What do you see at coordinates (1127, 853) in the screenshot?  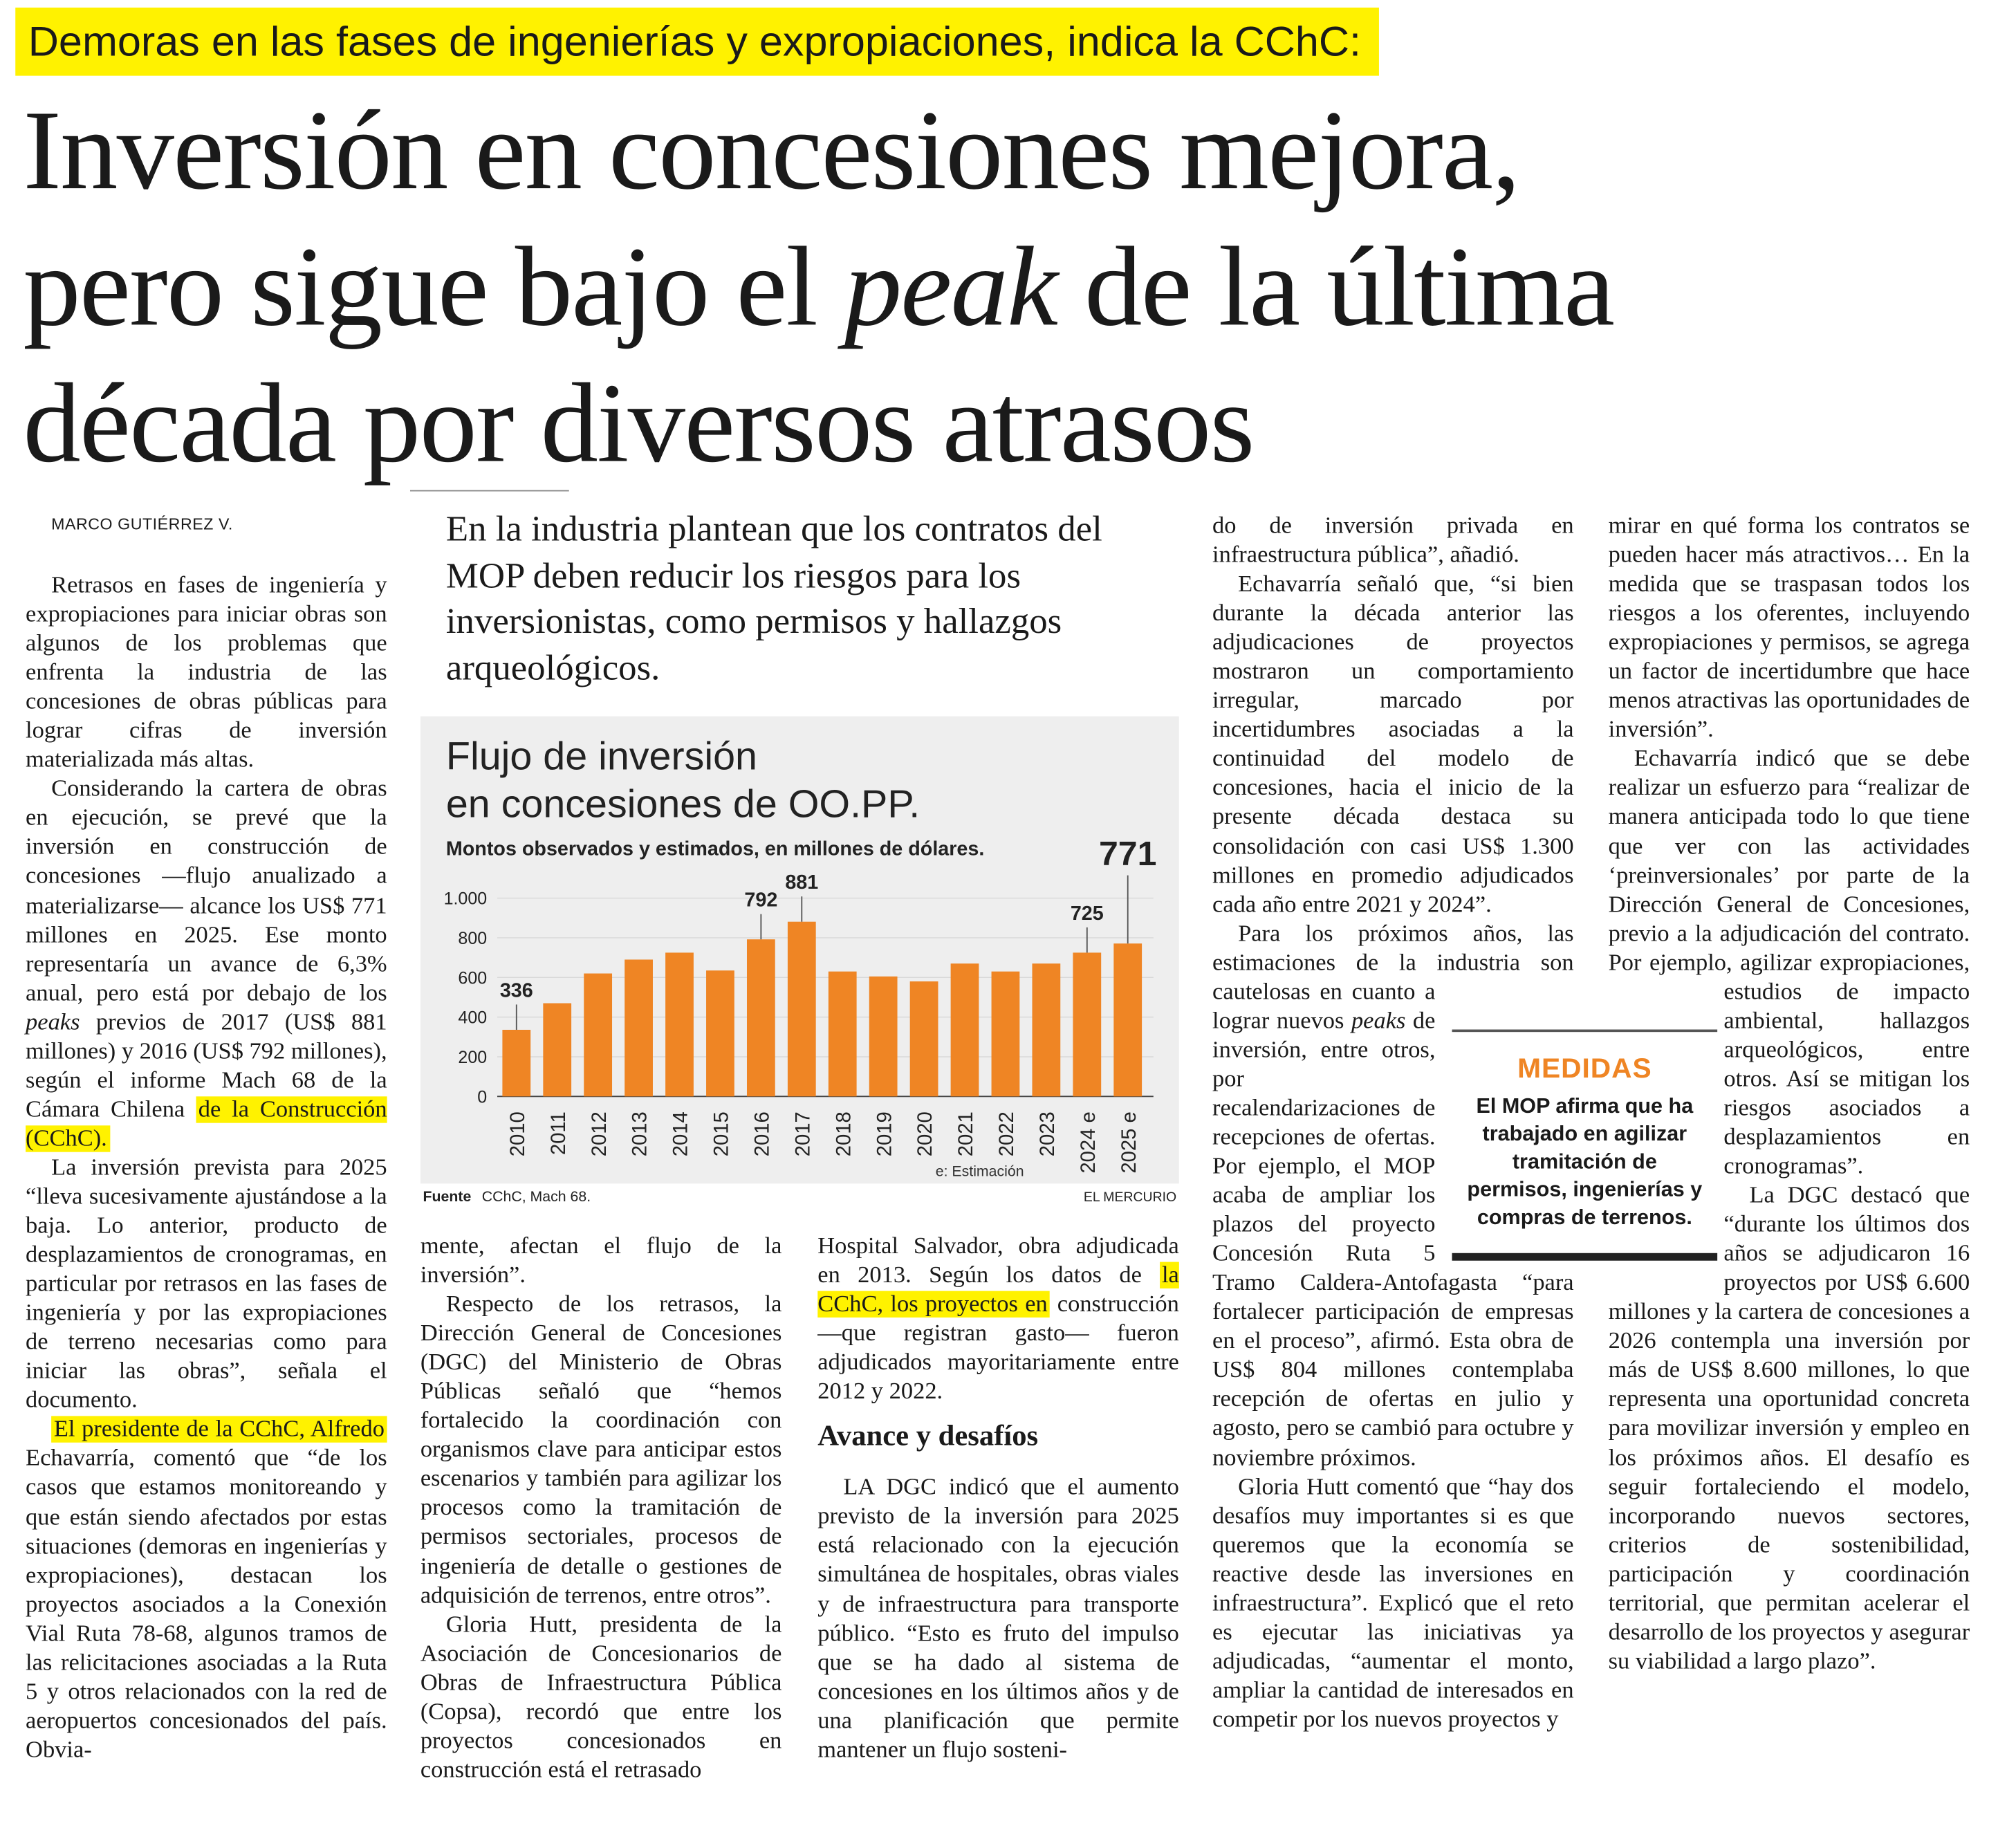 I see `value-label: 771` at bounding box center [1127, 853].